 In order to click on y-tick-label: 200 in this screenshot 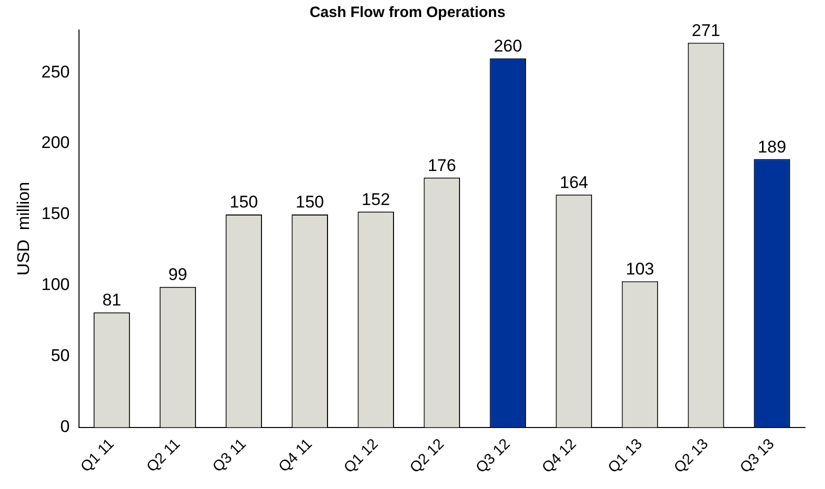, I will do `click(55, 142)`.